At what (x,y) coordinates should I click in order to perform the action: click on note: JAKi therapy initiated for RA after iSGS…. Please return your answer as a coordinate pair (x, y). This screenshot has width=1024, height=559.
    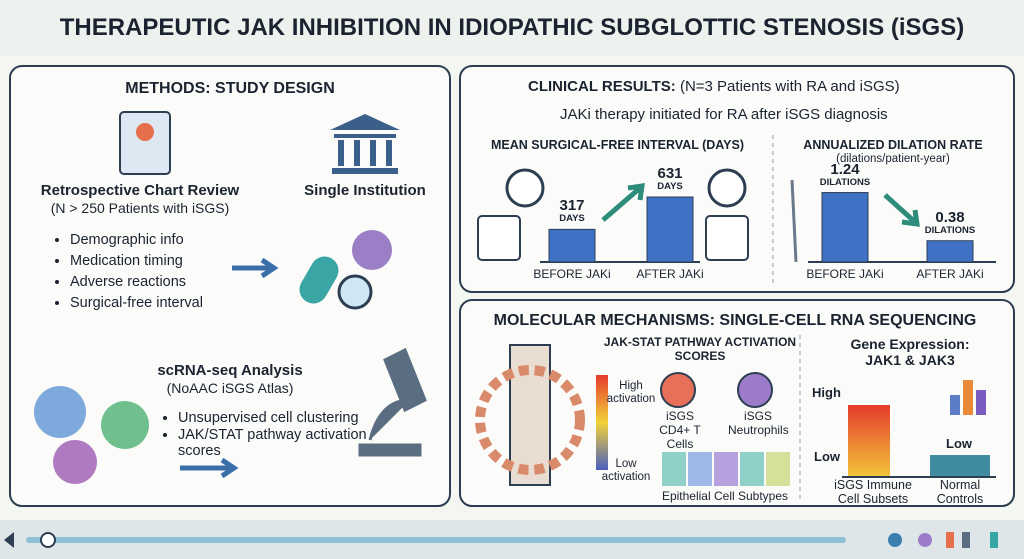
    Looking at the image, I should click on (724, 114).